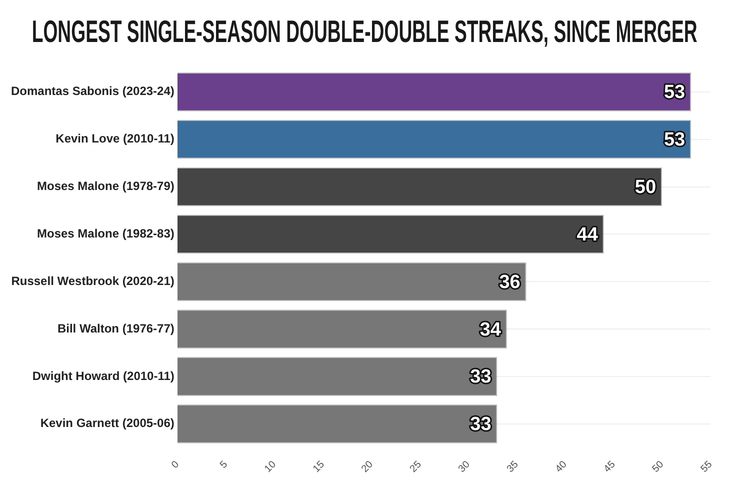 The height and width of the screenshot is (486, 730). What do you see at coordinates (464, 466) in the screenshot?
I see `x-tick-label: 30` at bounding box center [464, 466].